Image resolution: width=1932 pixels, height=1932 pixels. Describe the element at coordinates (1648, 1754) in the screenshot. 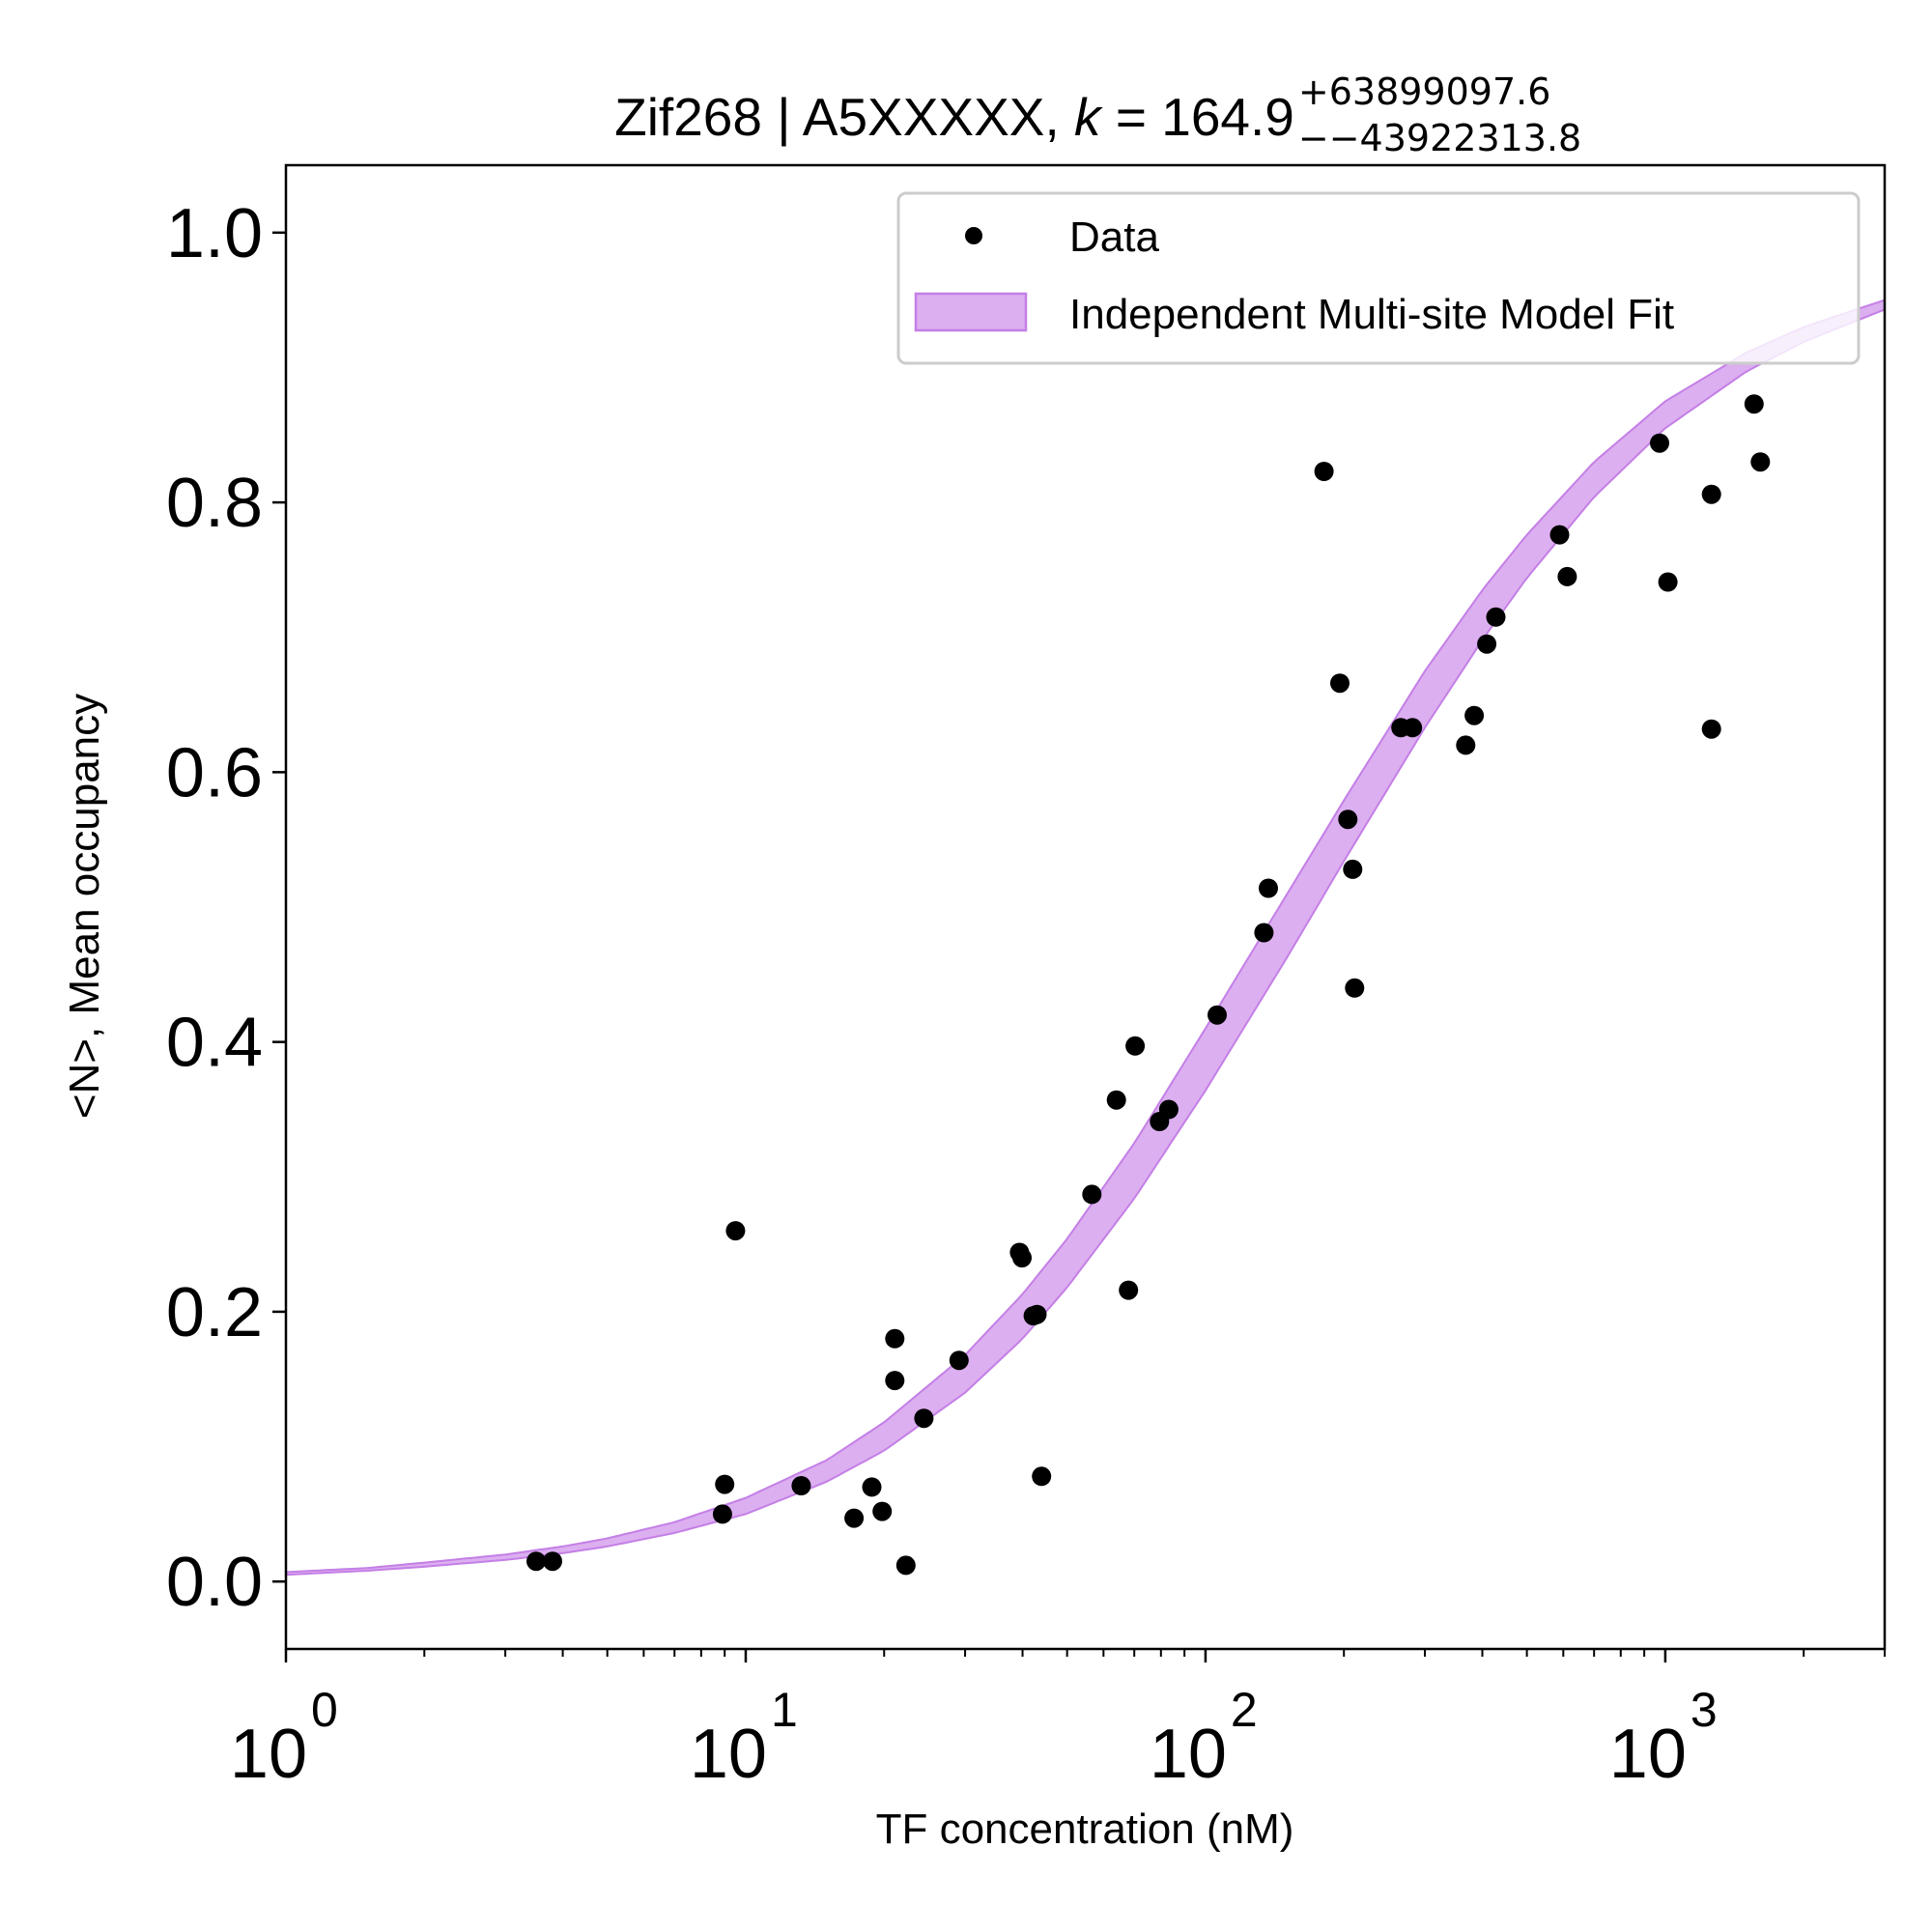

I see `x-tick-label-base-3: 10` at that location.